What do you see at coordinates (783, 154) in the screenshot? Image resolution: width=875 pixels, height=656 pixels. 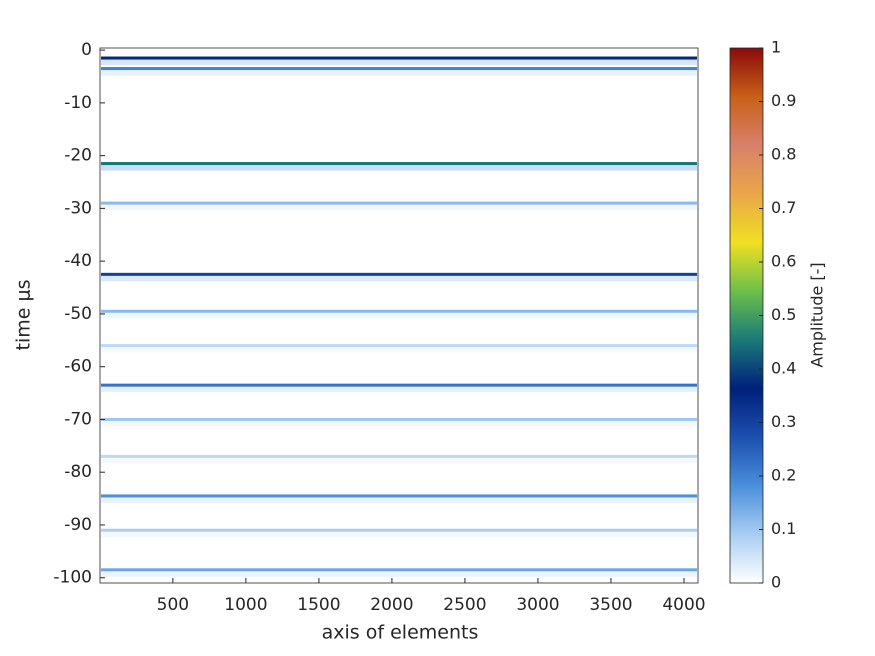 I see `colorbar-tick-label: 0.8` at bounding box center [783, 154].